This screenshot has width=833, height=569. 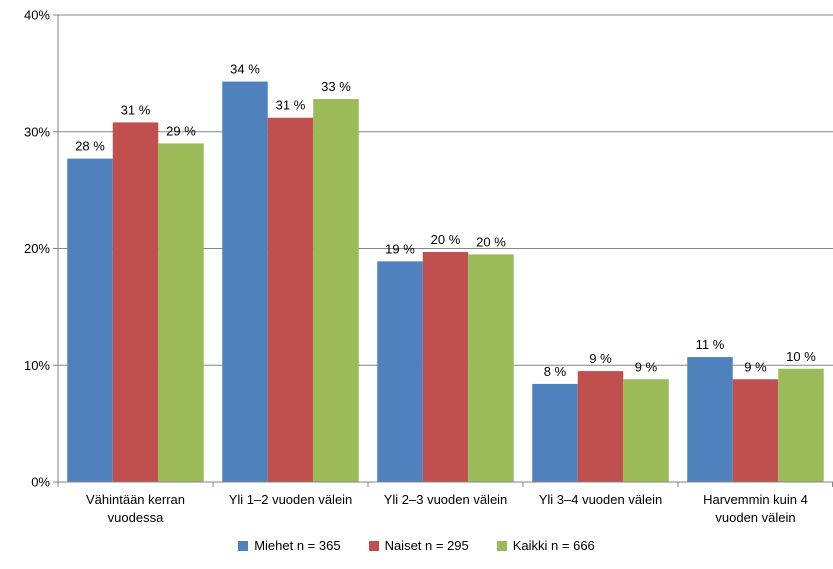 What do you see at coordinates (40, 482) in the screenshot?
I see `y-tick-label: 0%` at bounding box center [40, 482].